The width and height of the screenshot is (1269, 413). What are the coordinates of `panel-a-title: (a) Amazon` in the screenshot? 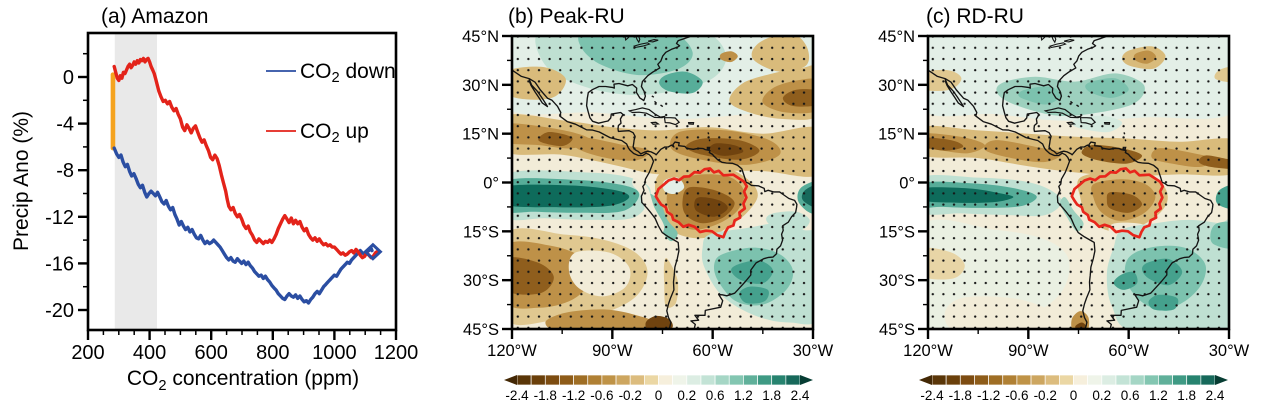 It's located at (155, 16).